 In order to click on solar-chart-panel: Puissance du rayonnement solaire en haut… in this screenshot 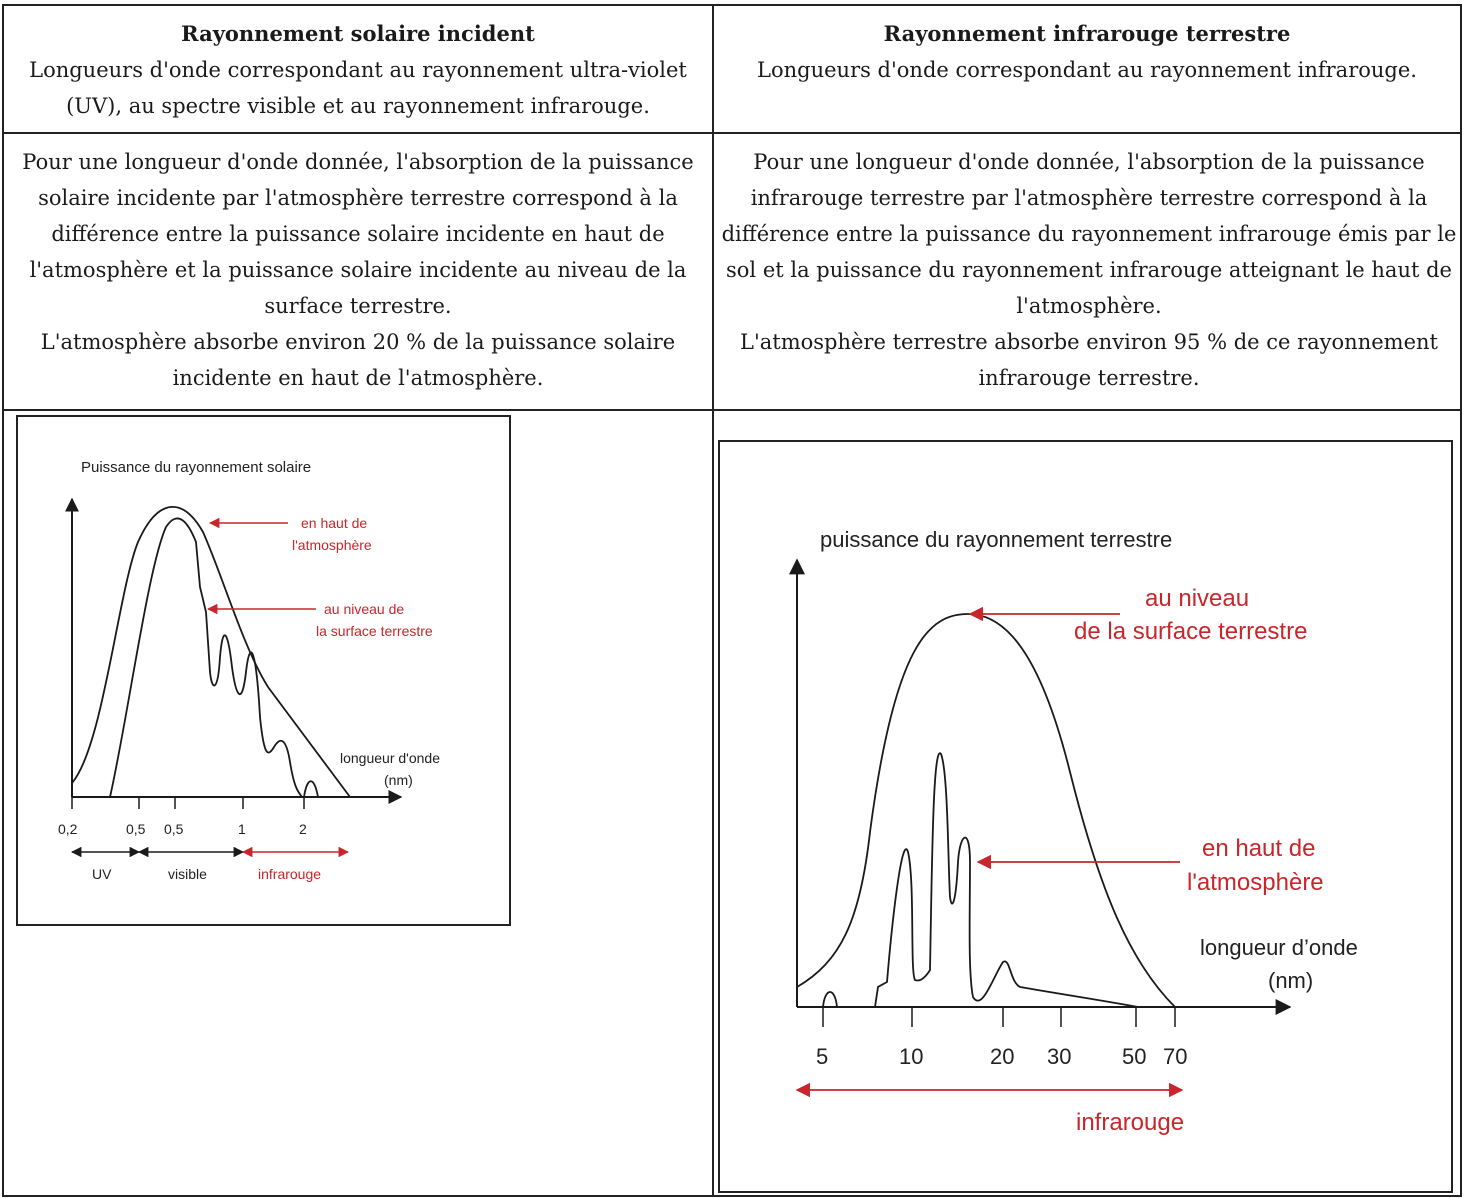, I will do `click(263, 670)`.